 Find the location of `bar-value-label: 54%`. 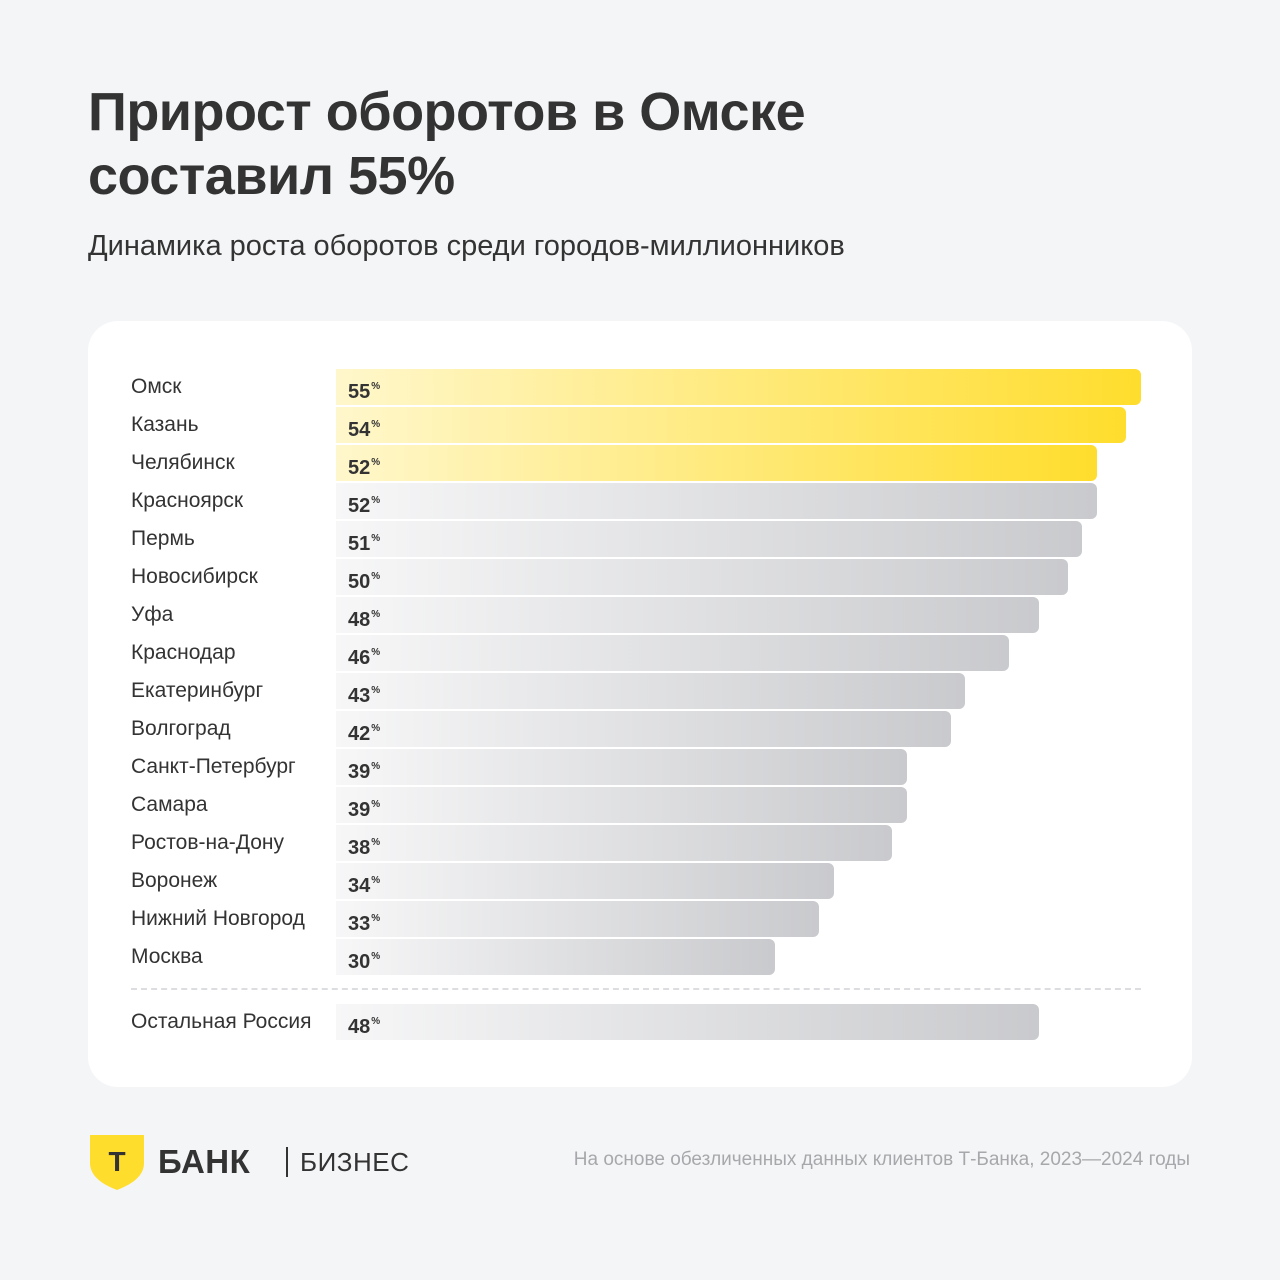

bar-value-label: 54% is located at coordinates (364, 425).